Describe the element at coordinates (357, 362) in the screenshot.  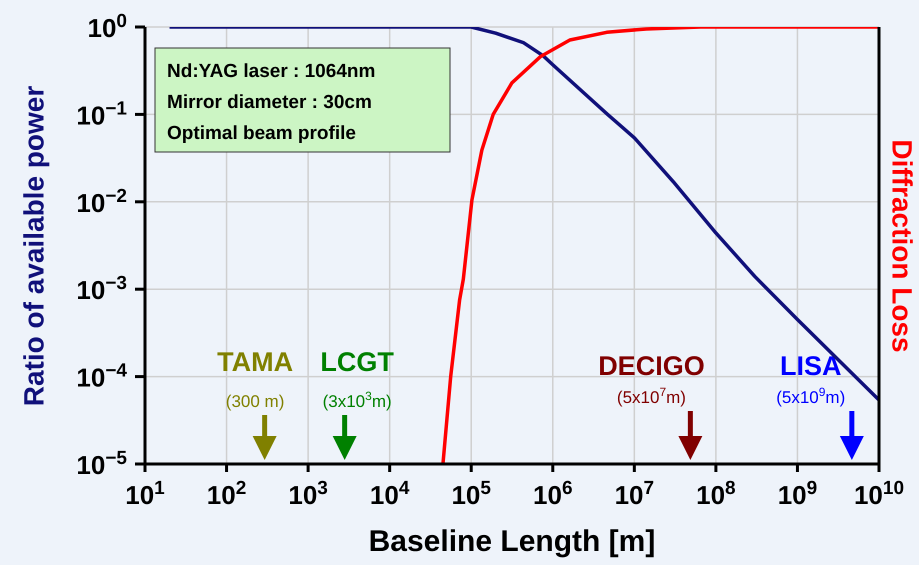
I see `annotation: LCGT` at that location.